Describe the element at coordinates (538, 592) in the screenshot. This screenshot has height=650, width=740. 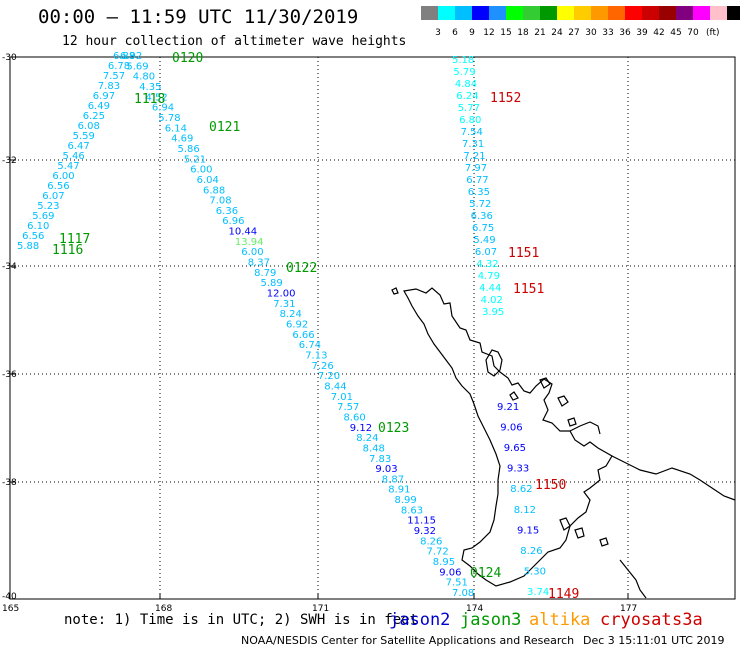
I see `wave-height-value: 3.74` at that location.